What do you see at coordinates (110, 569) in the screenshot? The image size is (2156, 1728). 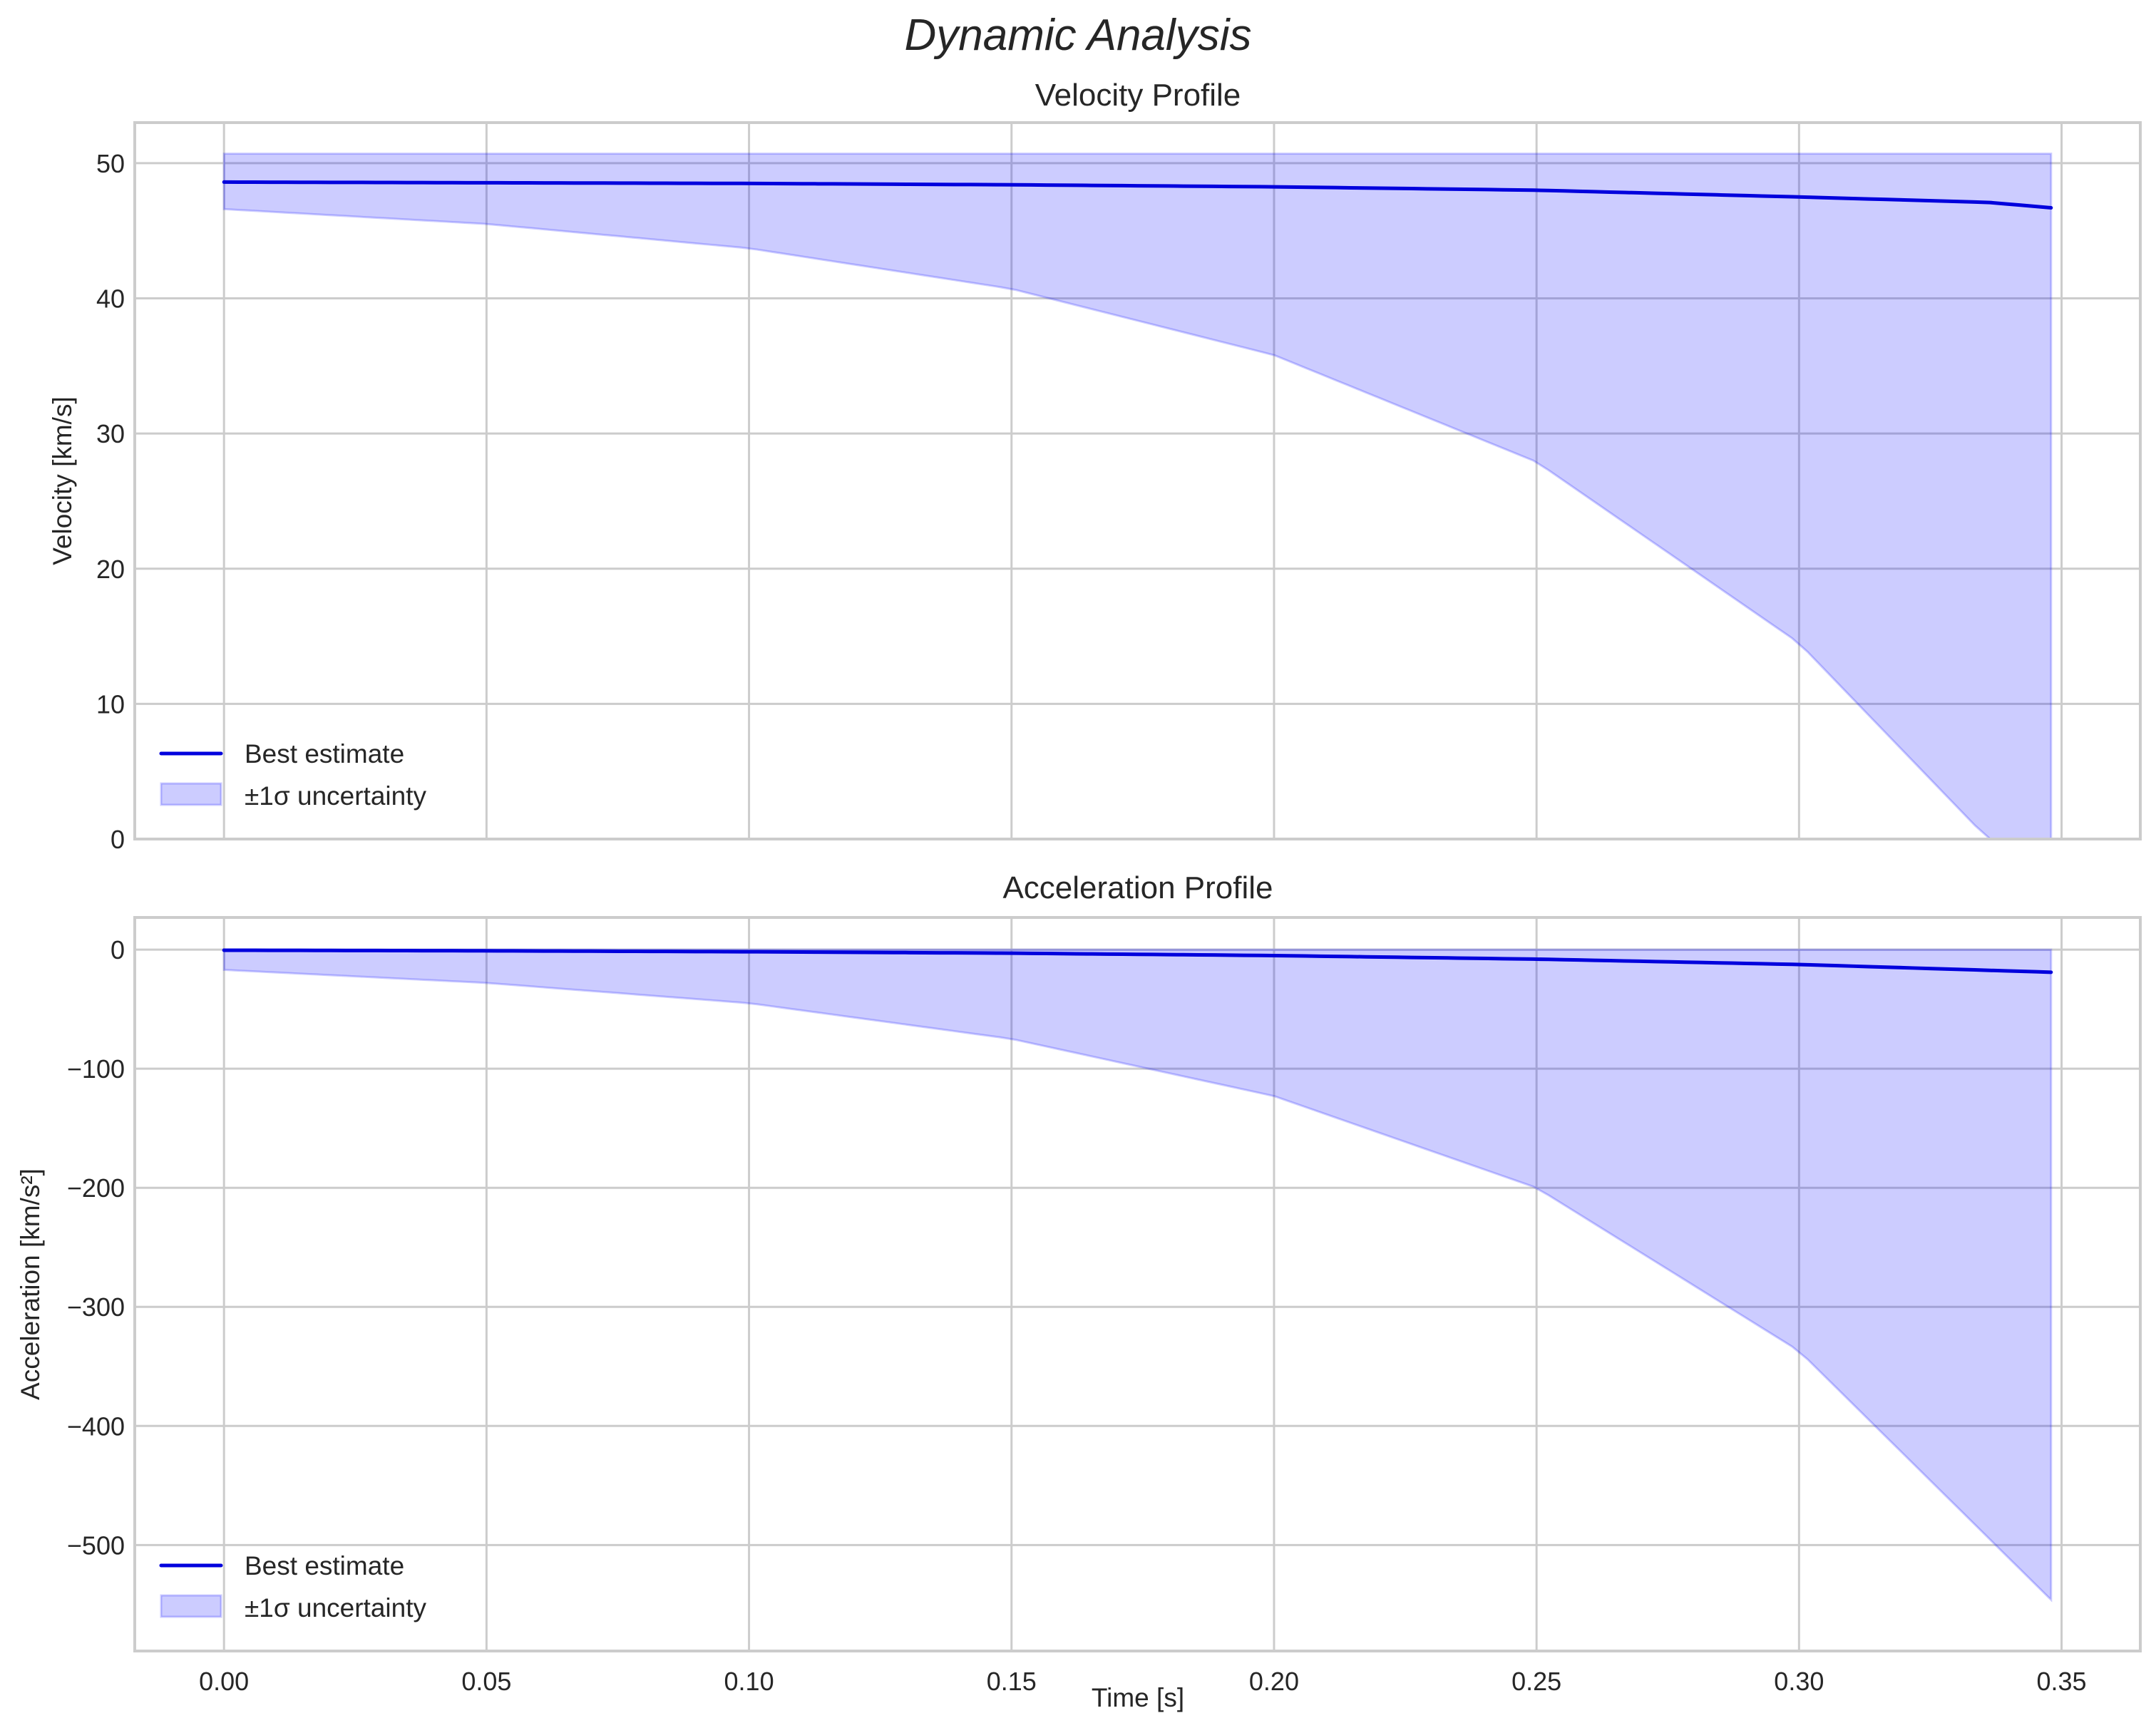 I see `y-tick-label: 20` at bounding box center [110, 569].